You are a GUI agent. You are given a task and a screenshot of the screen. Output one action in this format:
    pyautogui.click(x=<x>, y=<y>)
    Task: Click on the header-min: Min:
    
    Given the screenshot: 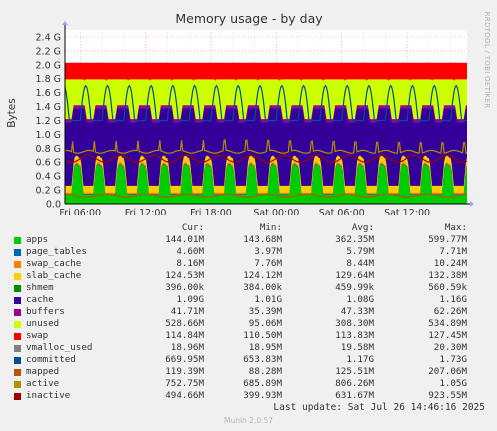 What is the action you would take?
    pyautogui.click(x=270, y=227)
    